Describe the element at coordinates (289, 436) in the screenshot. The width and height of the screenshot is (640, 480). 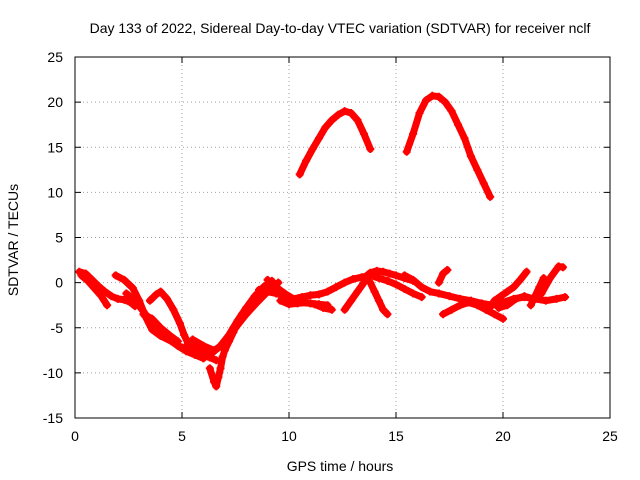
I see `x-tick-label: 10` at that location.